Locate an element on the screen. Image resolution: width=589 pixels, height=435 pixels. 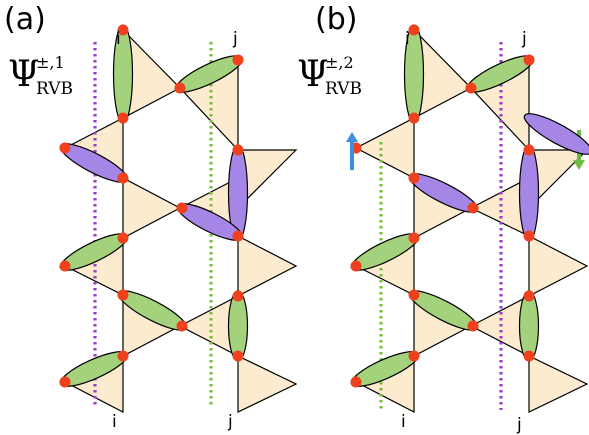
spin-down-arrow-head is located at coordinates (579, 165).